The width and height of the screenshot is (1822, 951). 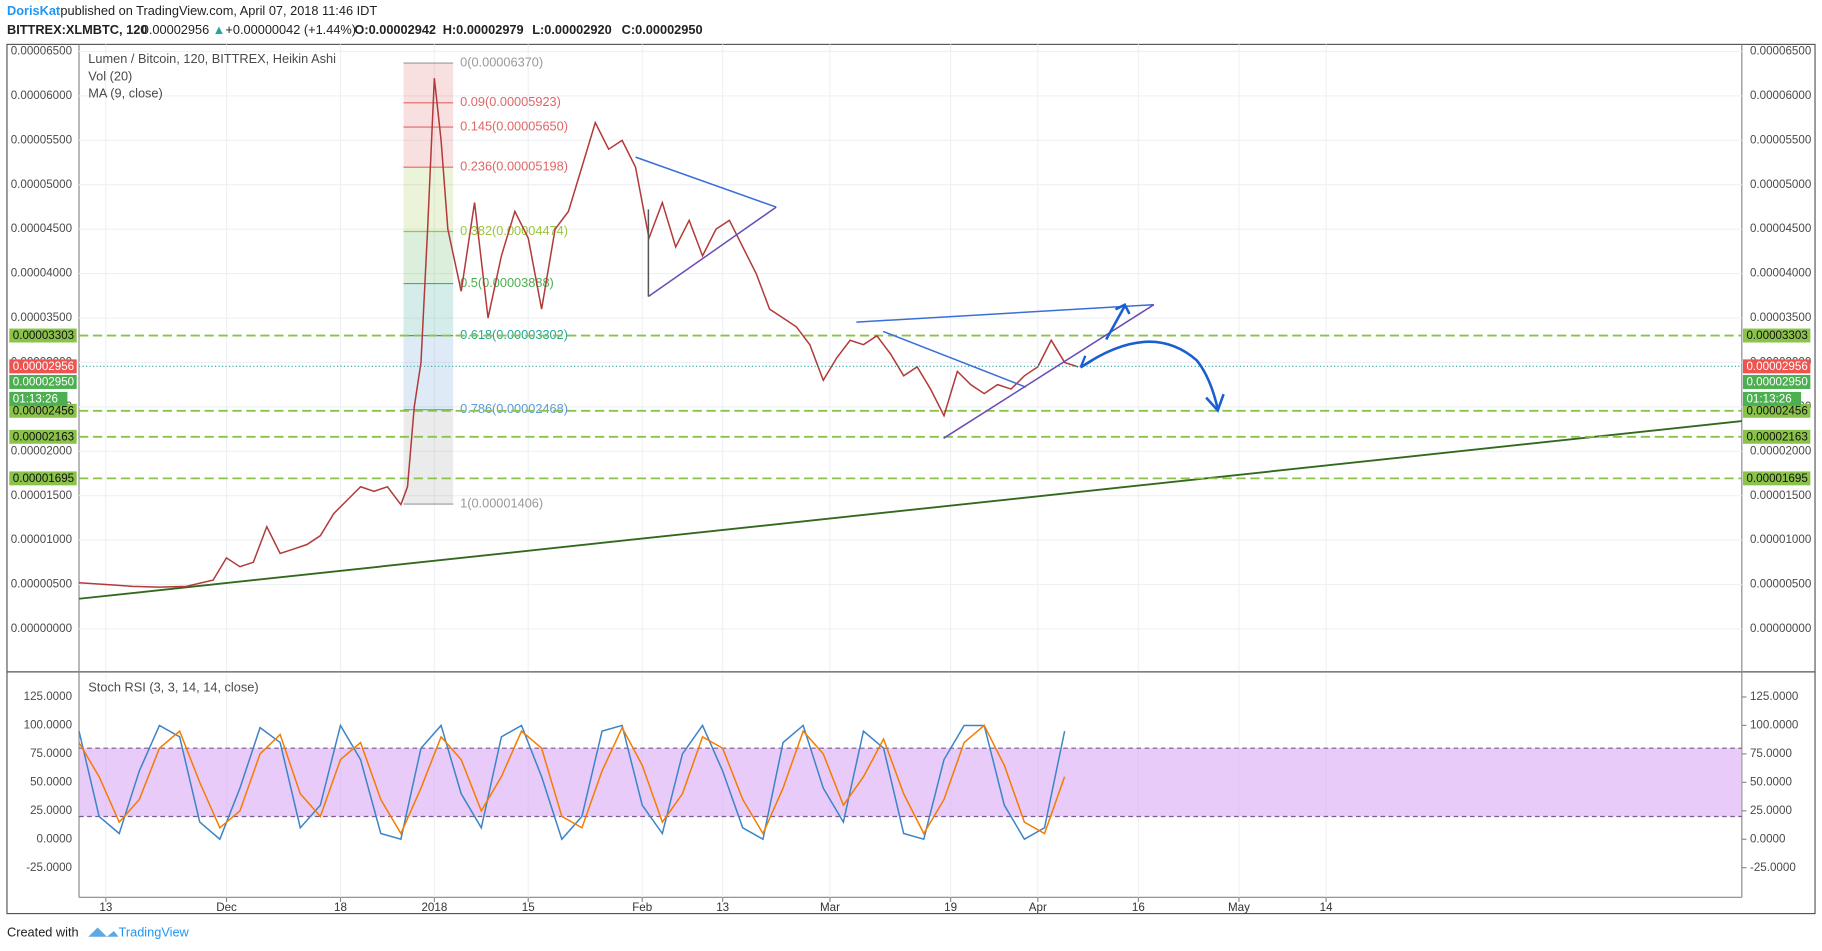 I want to click on created-with: Created with, so click(x=43, y=932).